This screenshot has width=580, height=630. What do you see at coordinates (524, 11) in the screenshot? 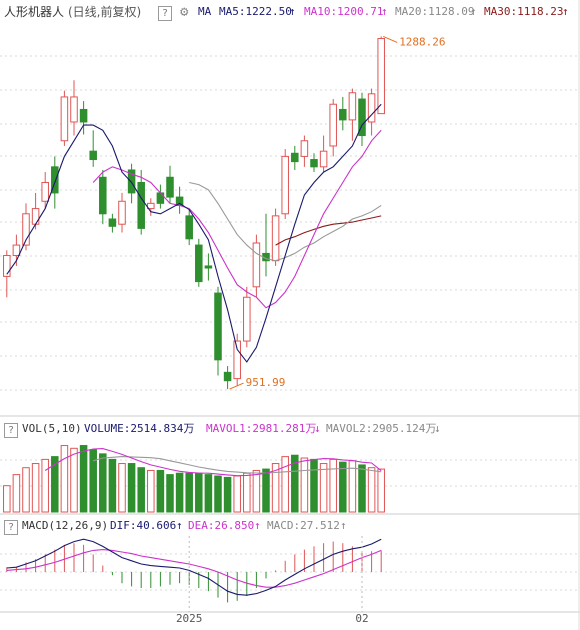
I see `ma30-value: MA30:1118.23` at bounding box center [524, 11].